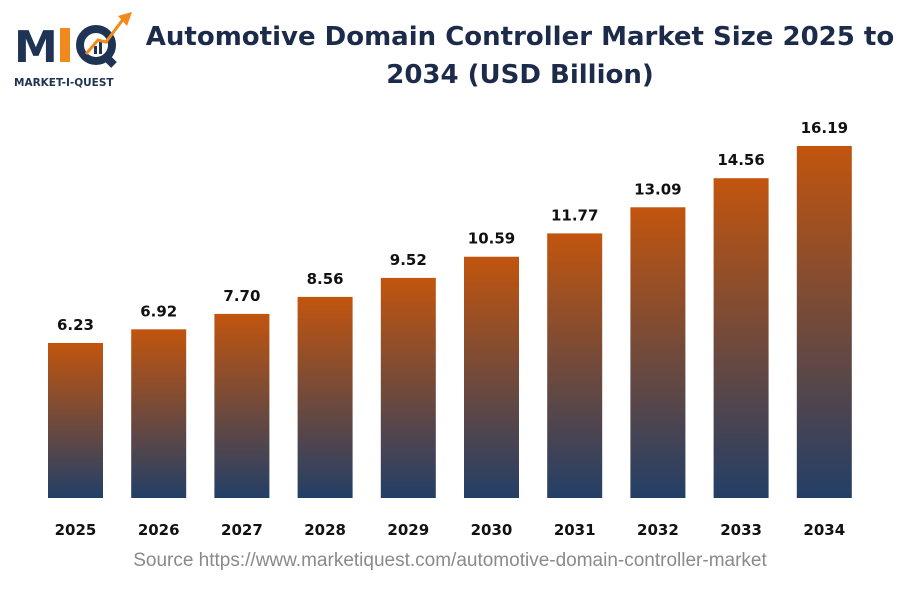  Describe the element at coordinates (242, 405) in the screenshot. I see `bar-2027` at that location.